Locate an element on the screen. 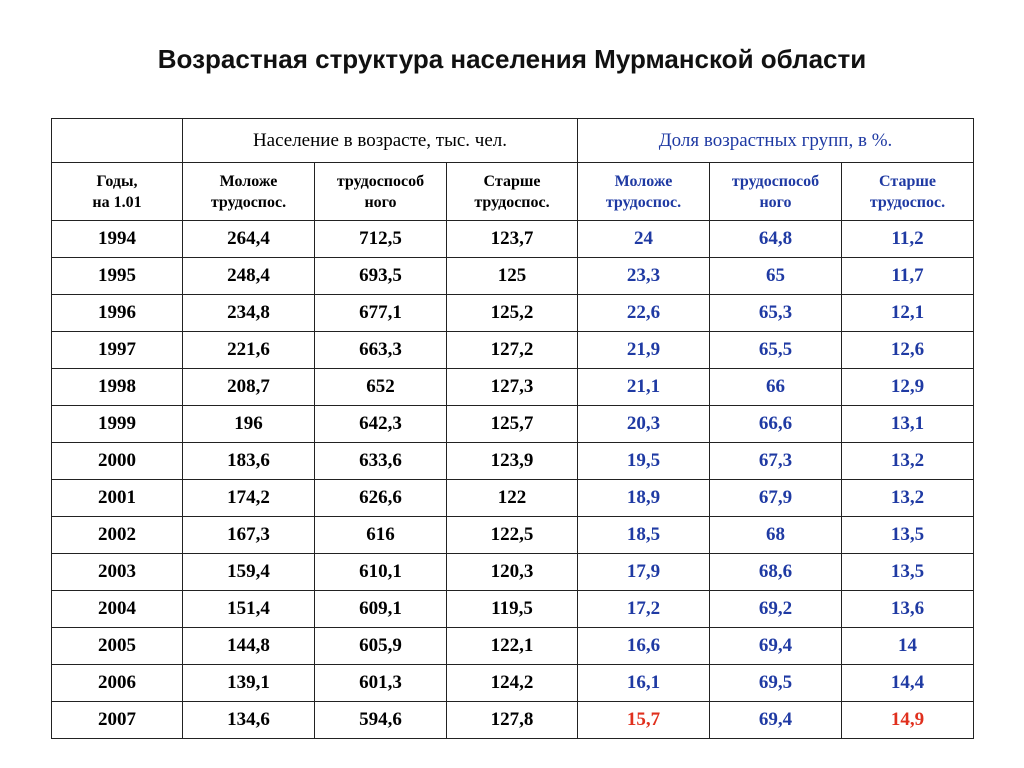 The width and height of the screenshot is (1024, 768). cell-pop-young: 159,4 is located at coordinates (248, 572).